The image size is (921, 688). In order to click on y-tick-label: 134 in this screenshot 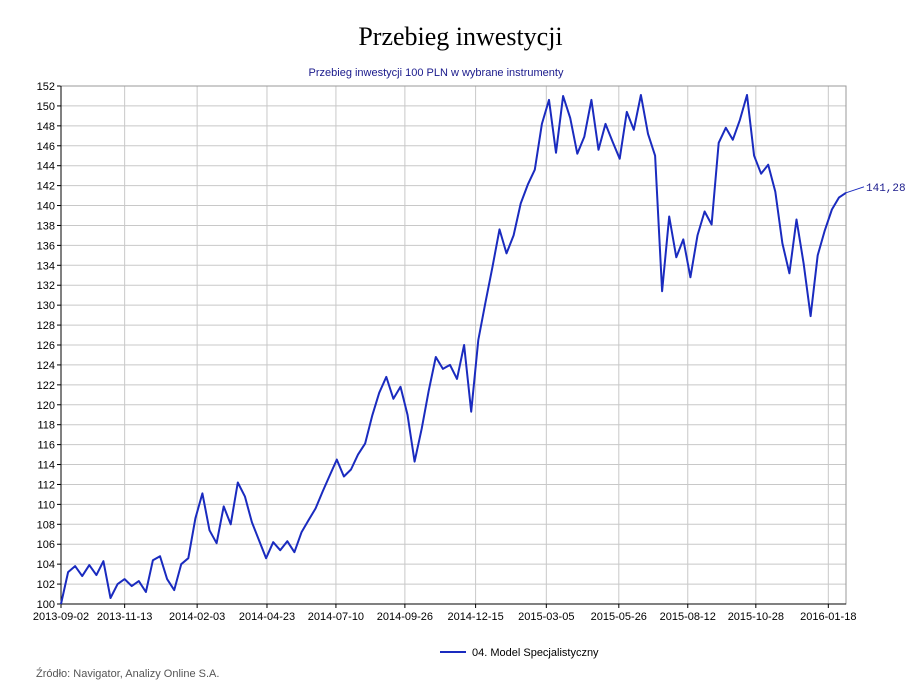, I will do `click(46, 266)`.